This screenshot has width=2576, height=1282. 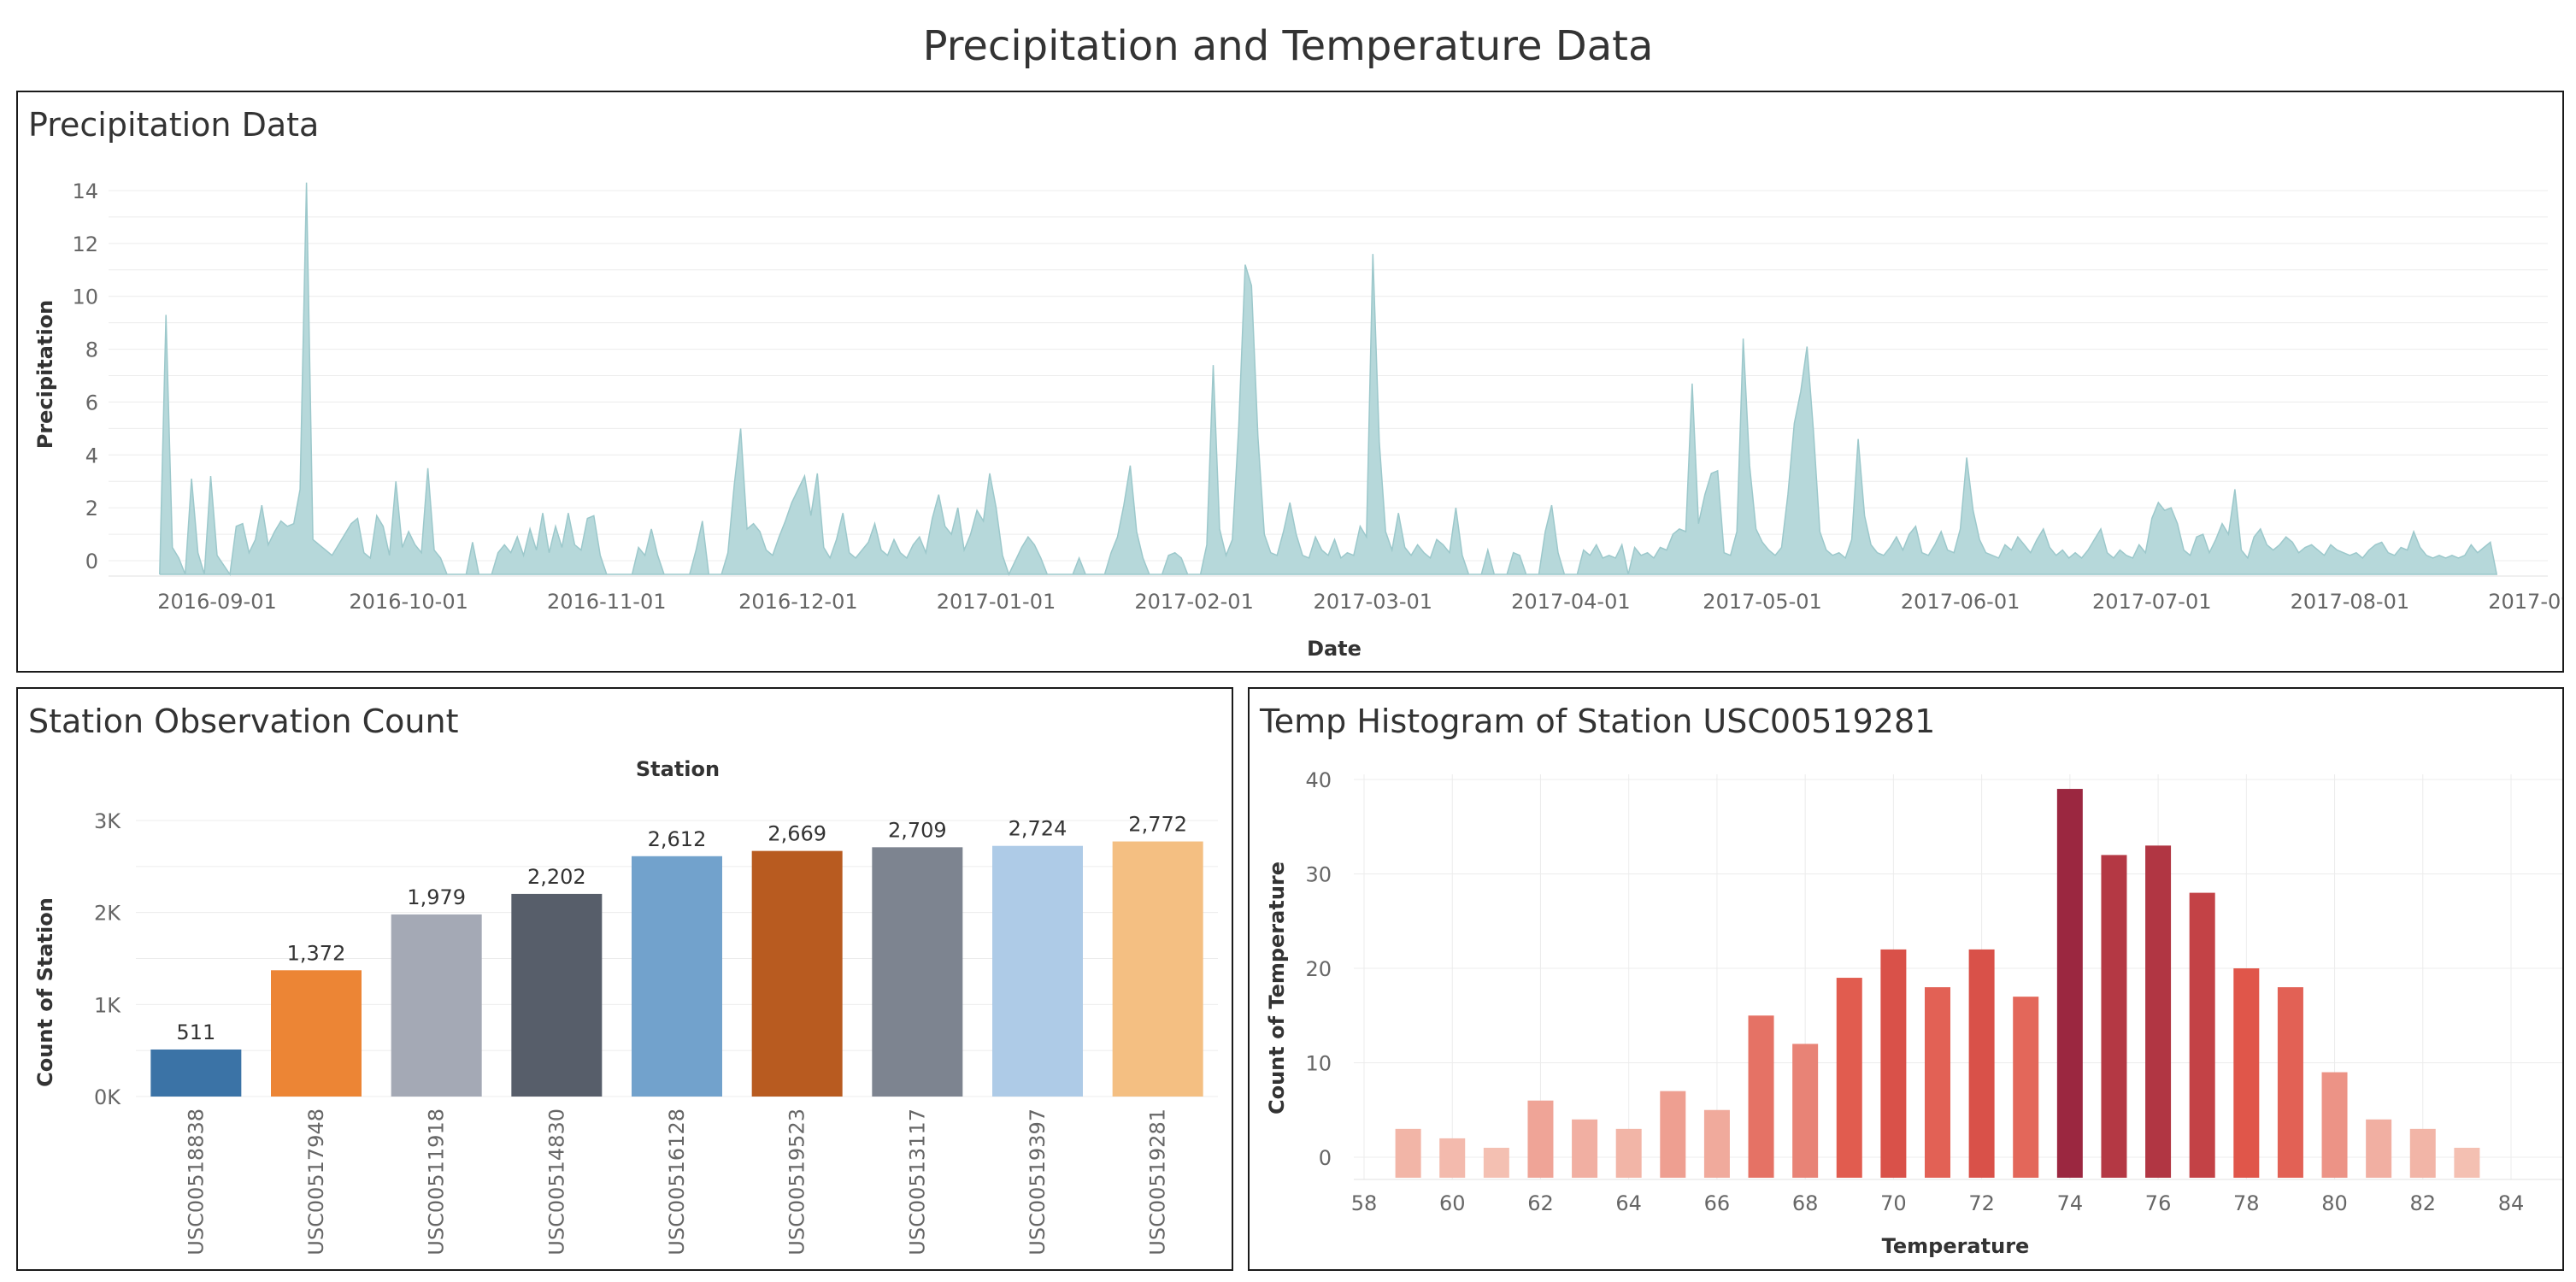 I want to click on station-x-tick-label: USC00519397, so click(x=1038, y=1182).